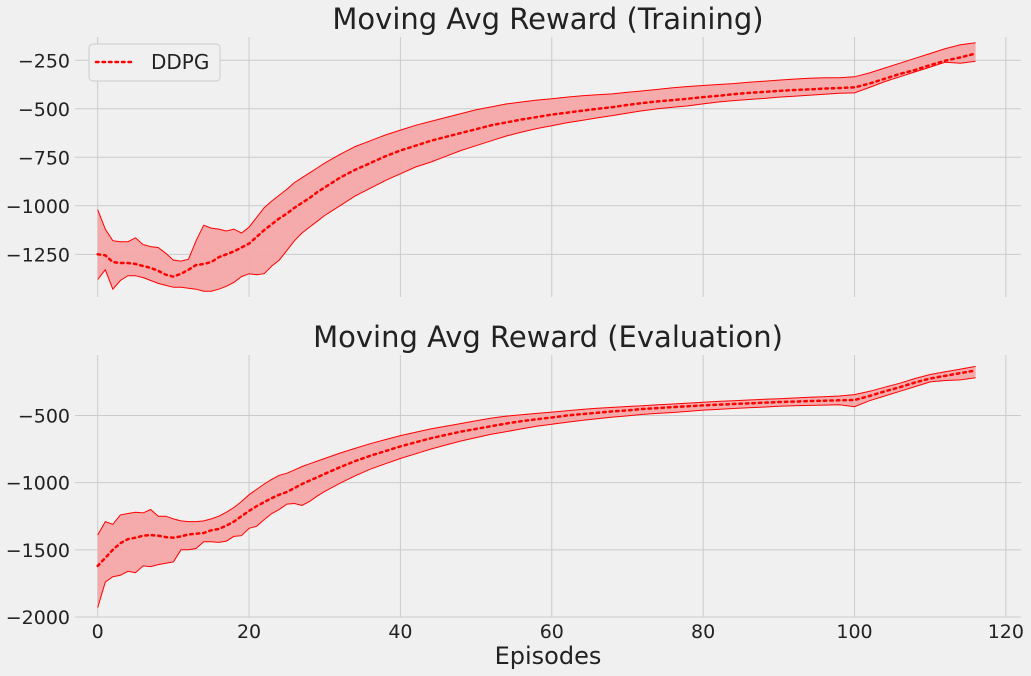 This screenshot has height=676, width=1031. What do you see at coordinates (548, 337) in the screenshot?
I see `evaluation-title: Moving Avg Reward (Evaluation)` at bounding box center [548, 337].